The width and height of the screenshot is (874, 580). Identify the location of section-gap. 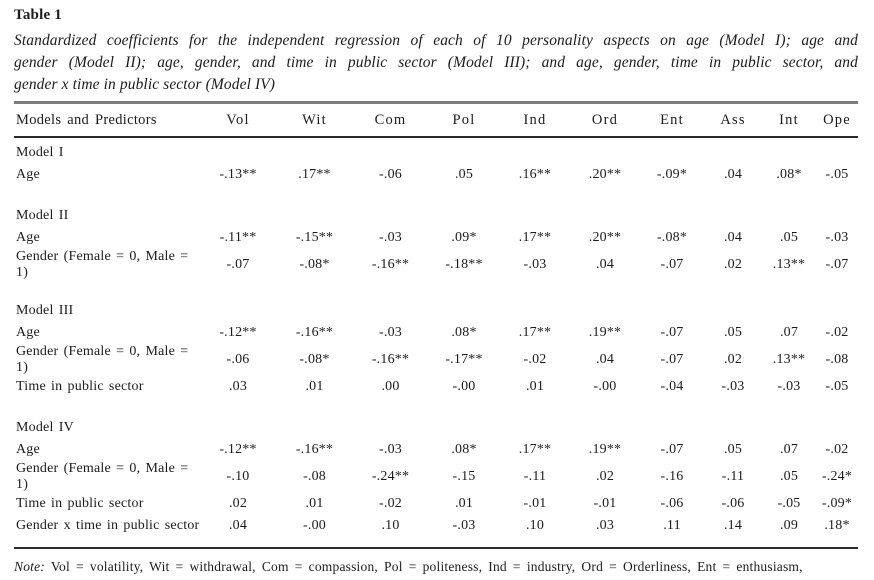
(436, 290).